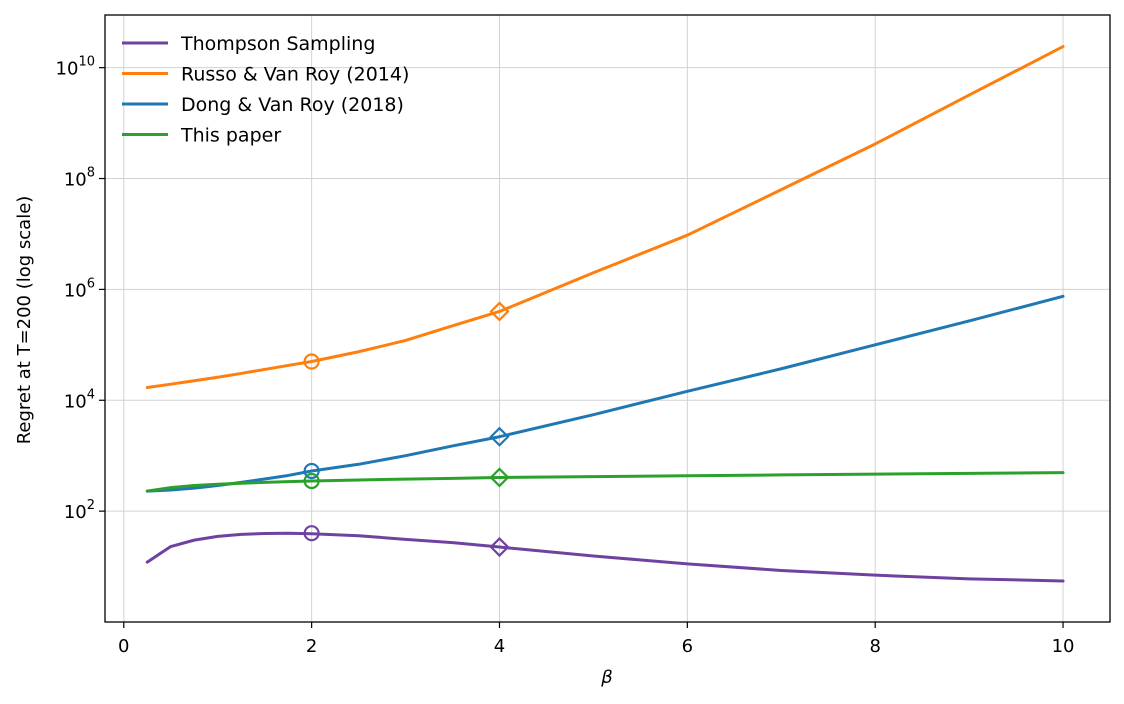 The width and height of the screenshot is (1124, 704). Describe the element at coordinates (406, 429) in the screenshot. I see `series-markers` at that location.